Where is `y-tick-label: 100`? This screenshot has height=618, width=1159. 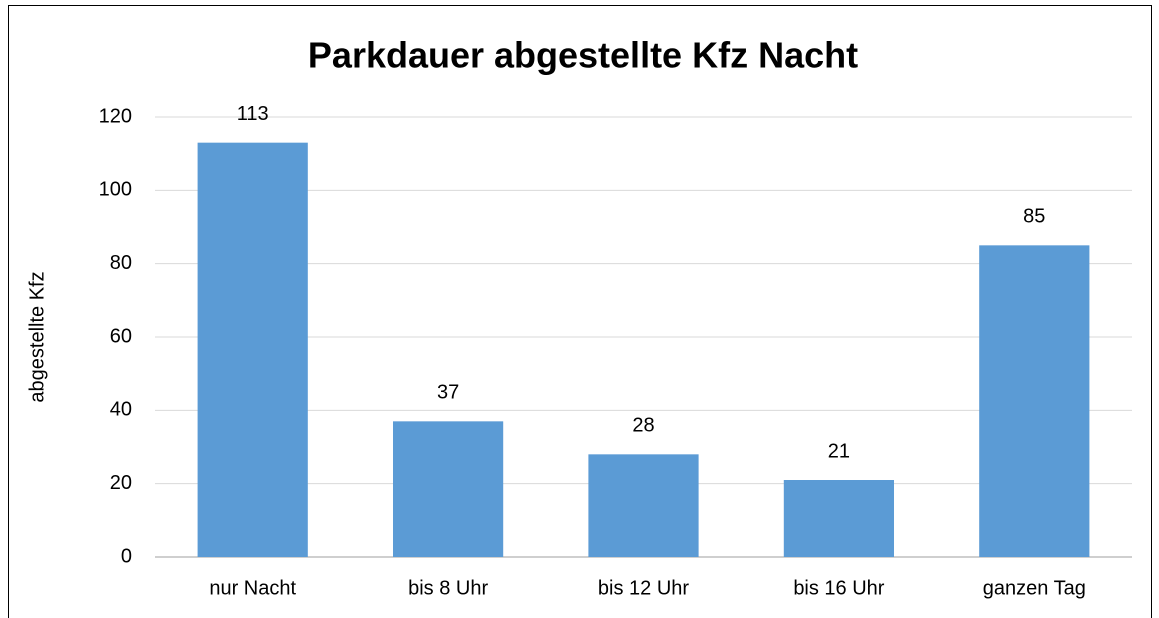 y-tick-label: 100 is located at coordinates (115, 190).